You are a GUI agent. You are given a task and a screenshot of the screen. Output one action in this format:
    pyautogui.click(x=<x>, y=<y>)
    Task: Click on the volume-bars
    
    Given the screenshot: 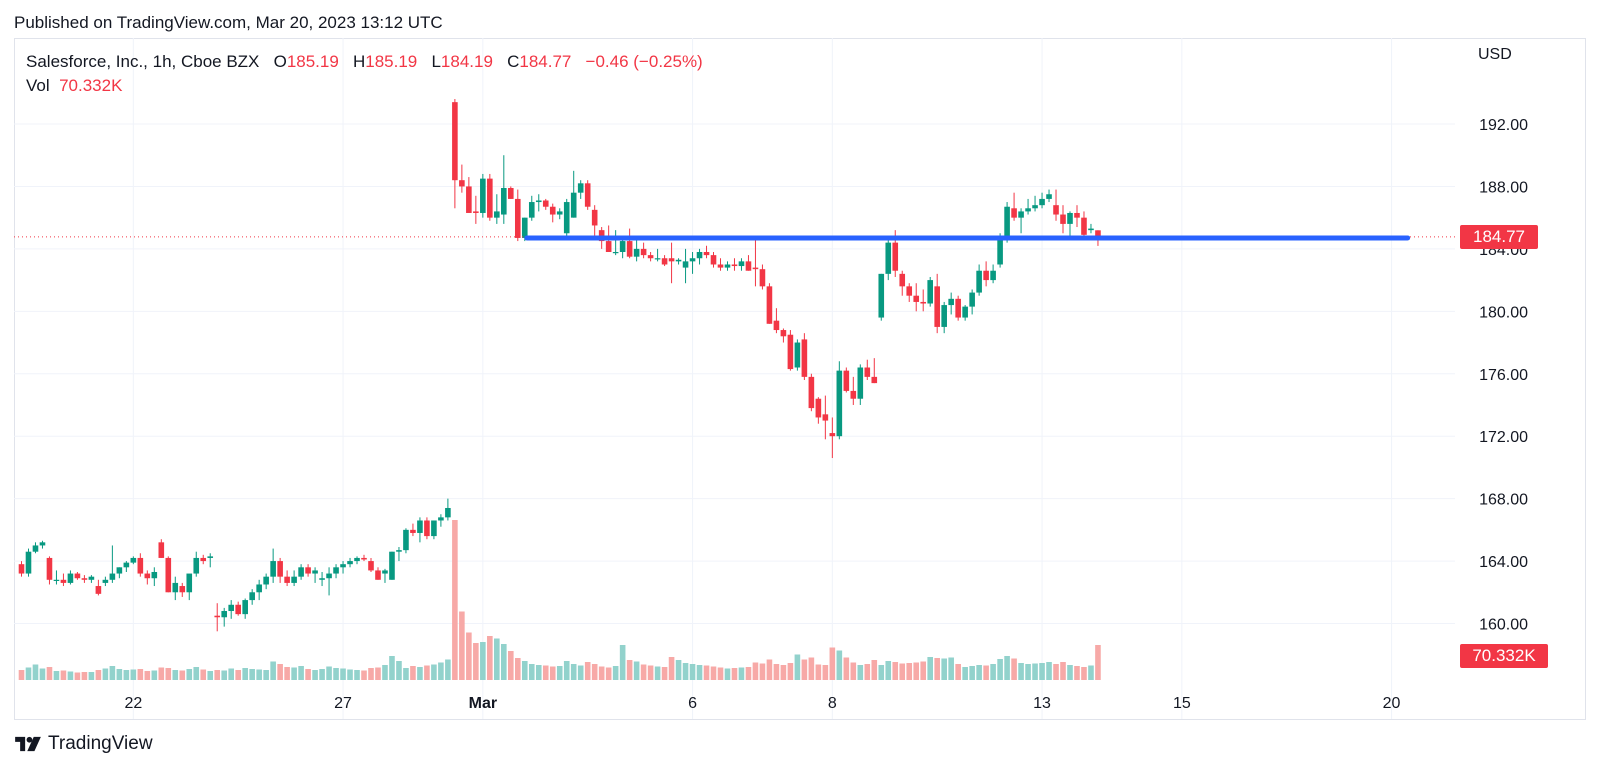 What is the action you would take?
    pyautogui.click(x=559, y=600)
    